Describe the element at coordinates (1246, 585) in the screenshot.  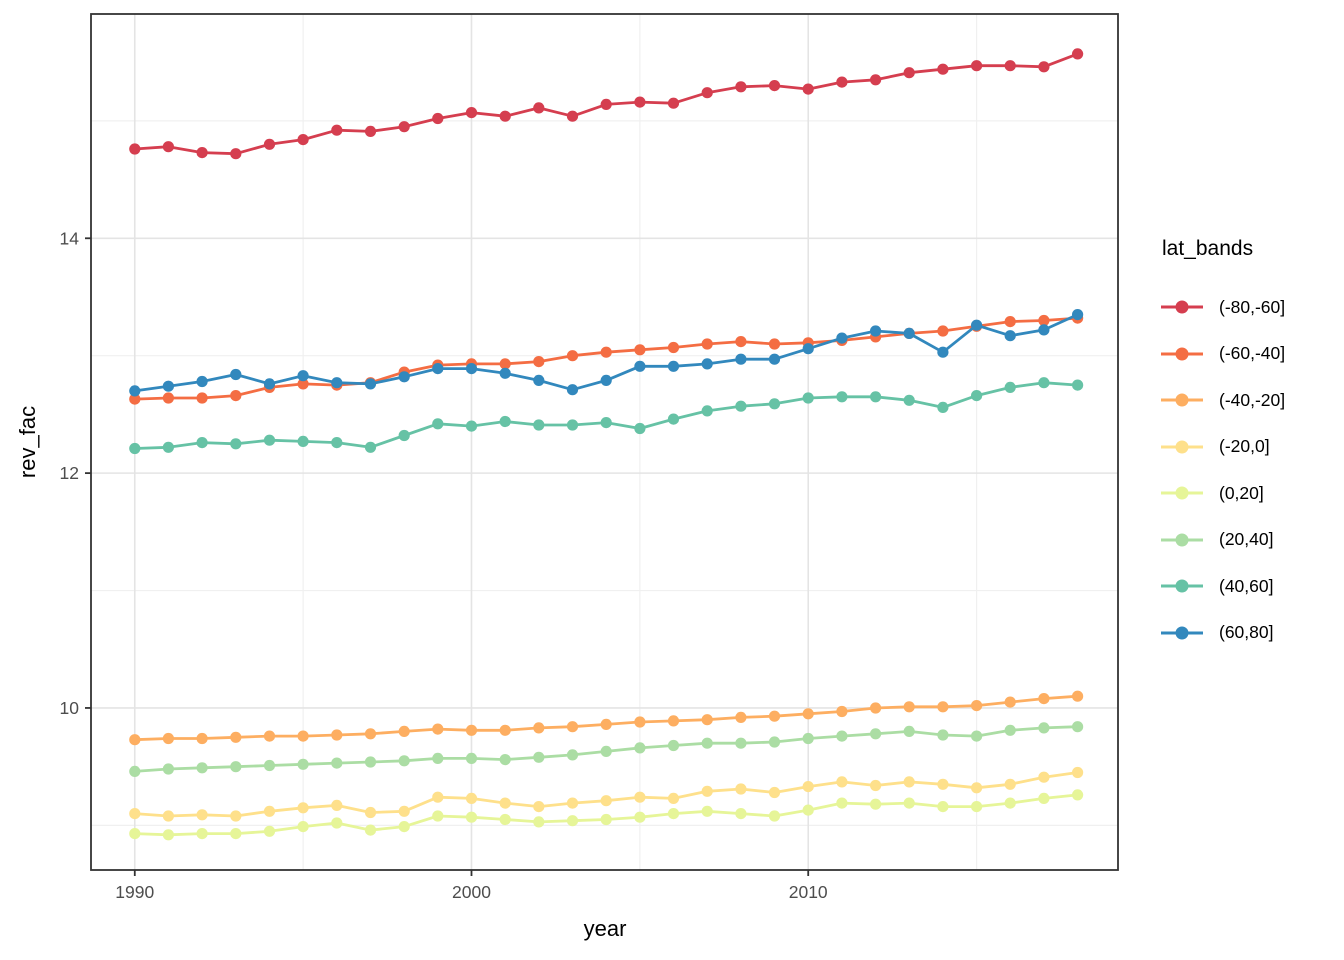
I see `legend-item-label: (40,60]` at that location.